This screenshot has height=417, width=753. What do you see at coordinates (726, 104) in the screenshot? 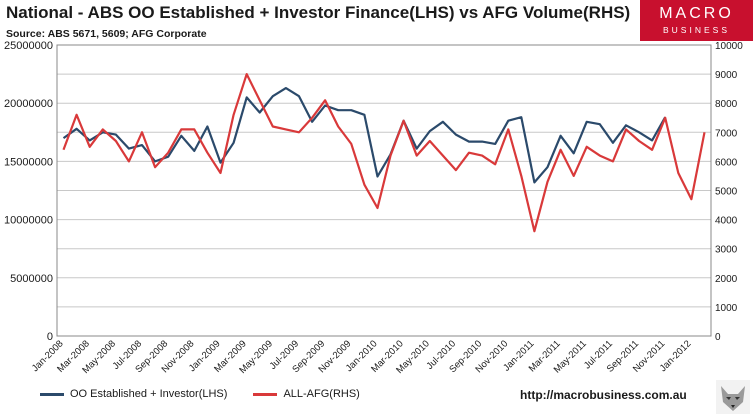
I see `y-right-tick-label: 8000` at bounding box center [726, 104].